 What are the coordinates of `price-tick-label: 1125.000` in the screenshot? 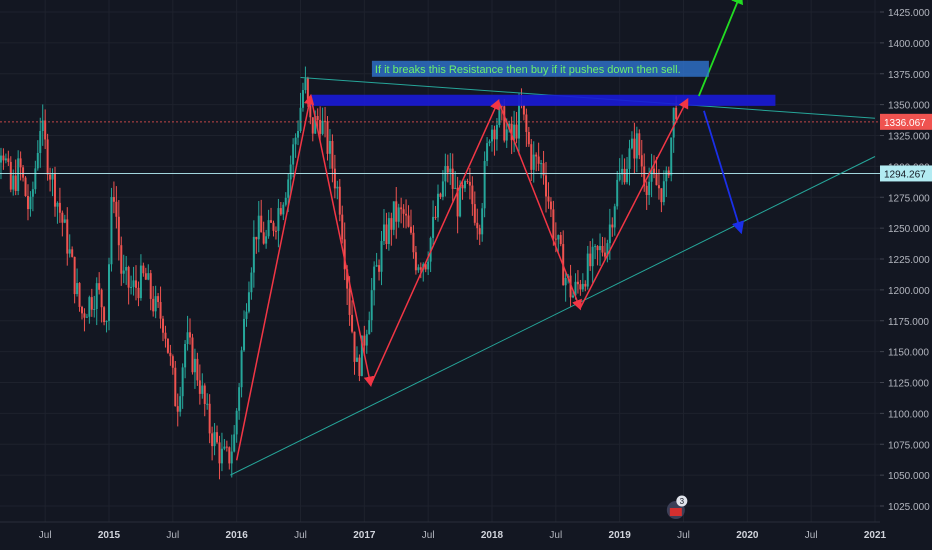 It's located at (908, 384).